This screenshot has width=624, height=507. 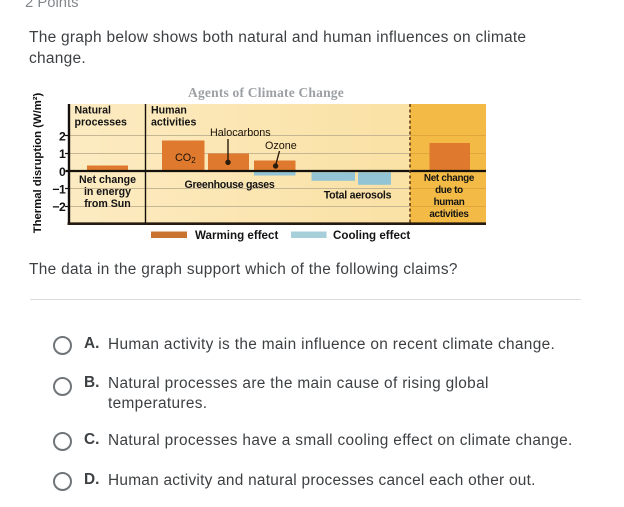 What do you see at coordinates (236, 235) in the screenshot?
I see `svg-text: Warming effect` at bounding box center [236, 235].